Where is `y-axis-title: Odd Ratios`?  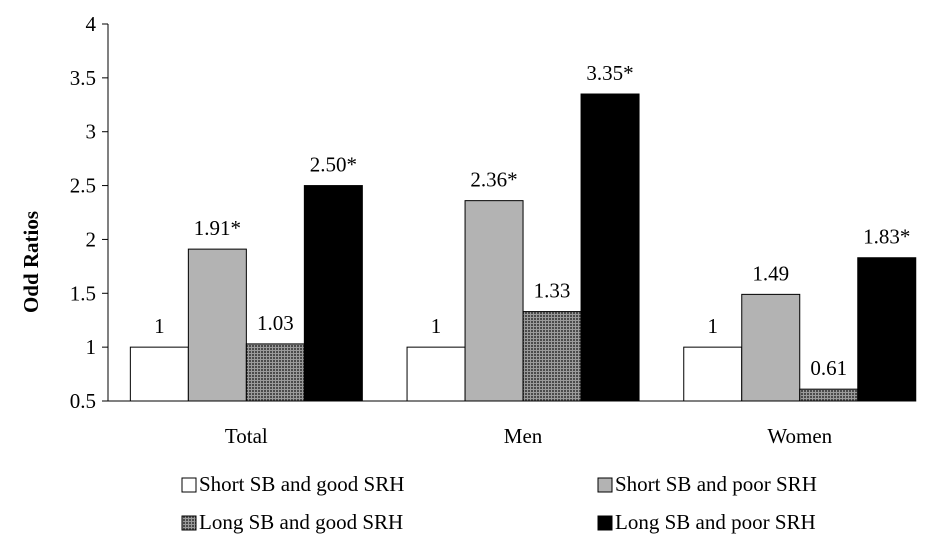 y-axis-title: Odd Ratios is located at coordinates (31, 262).